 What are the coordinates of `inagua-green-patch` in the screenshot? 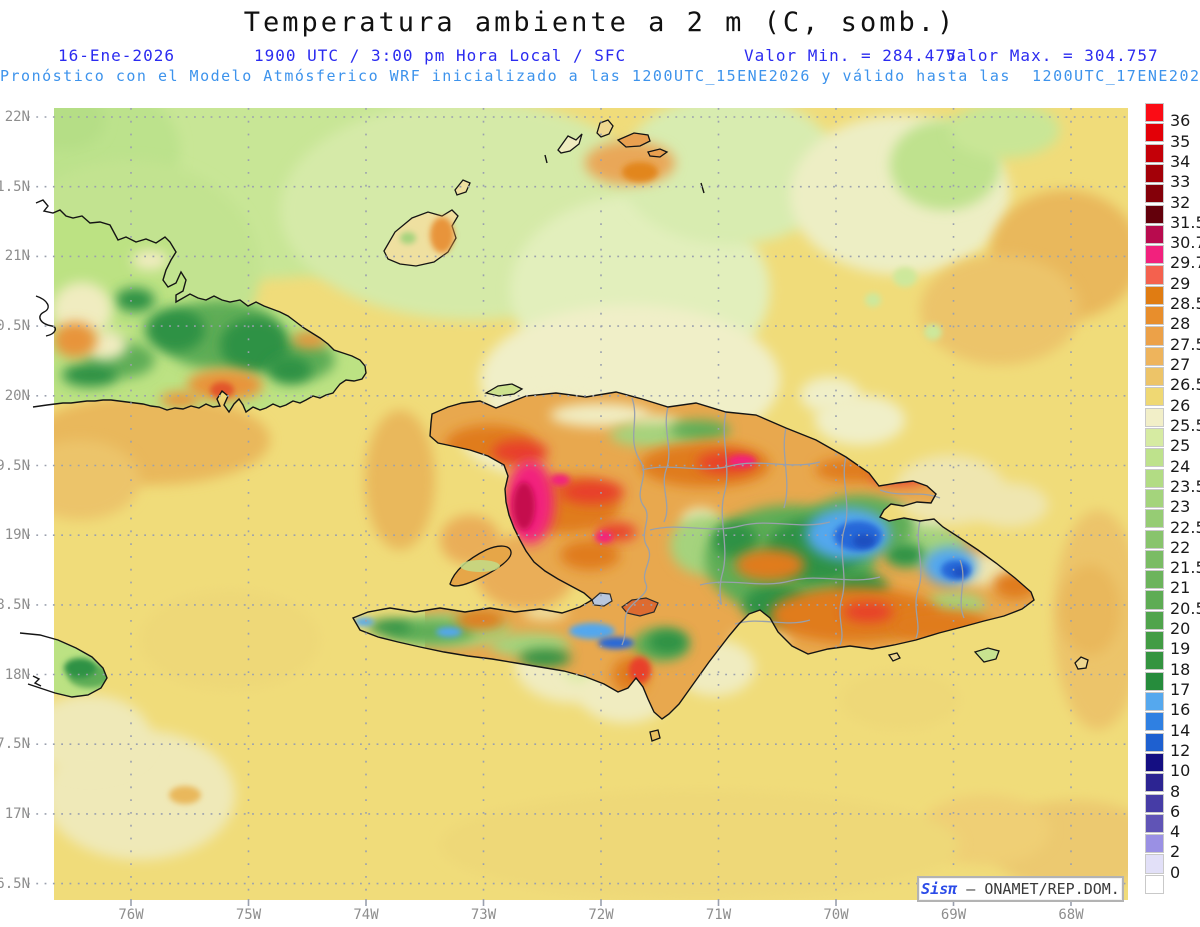 It's located at (408, 238).